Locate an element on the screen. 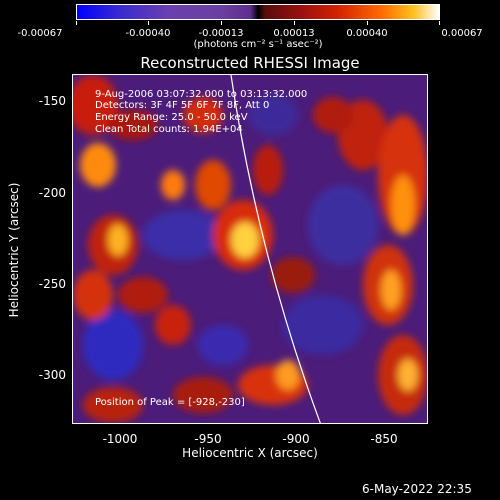 This screenshot has height=500, width=500. colorbar-tick-label: -0.00040 is located at coordinates (148, 33).